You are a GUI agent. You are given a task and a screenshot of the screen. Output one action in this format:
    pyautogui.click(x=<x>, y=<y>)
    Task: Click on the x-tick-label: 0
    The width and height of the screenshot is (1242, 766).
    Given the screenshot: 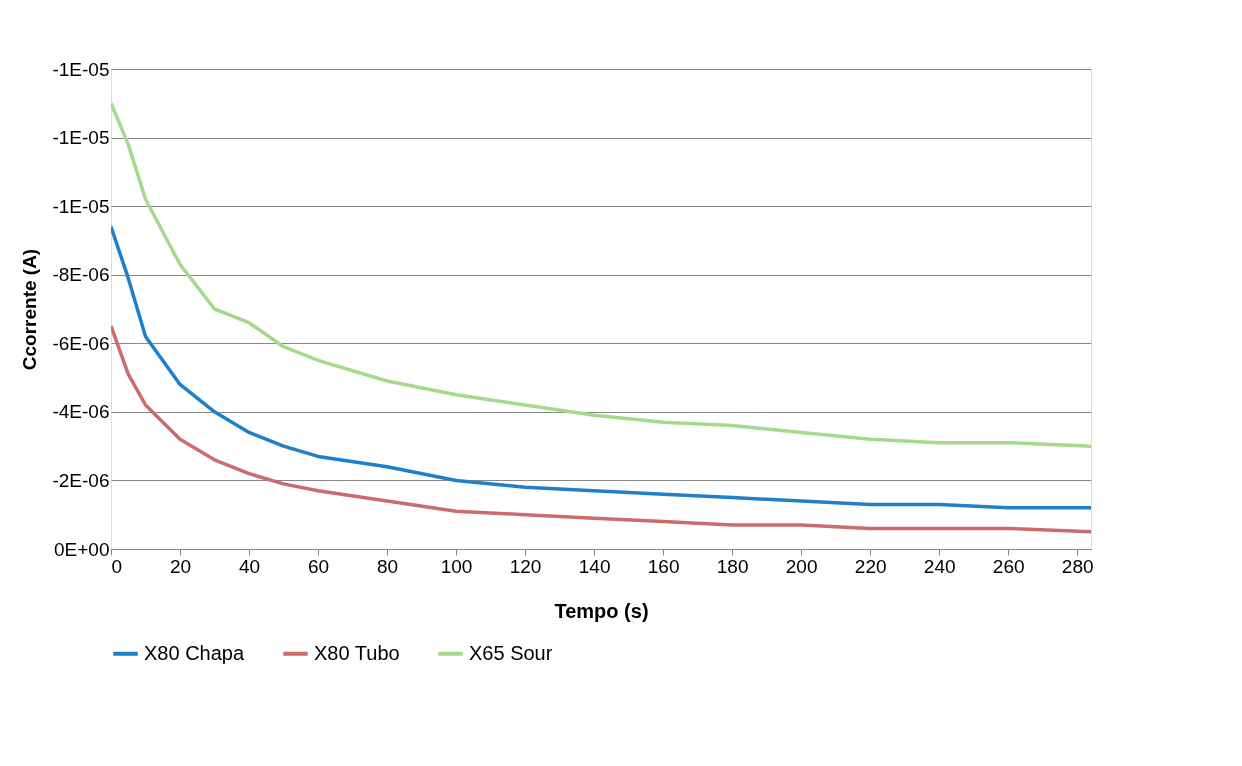 What is the action you would take?
    pyautogui.click(x=117, y=566)
    